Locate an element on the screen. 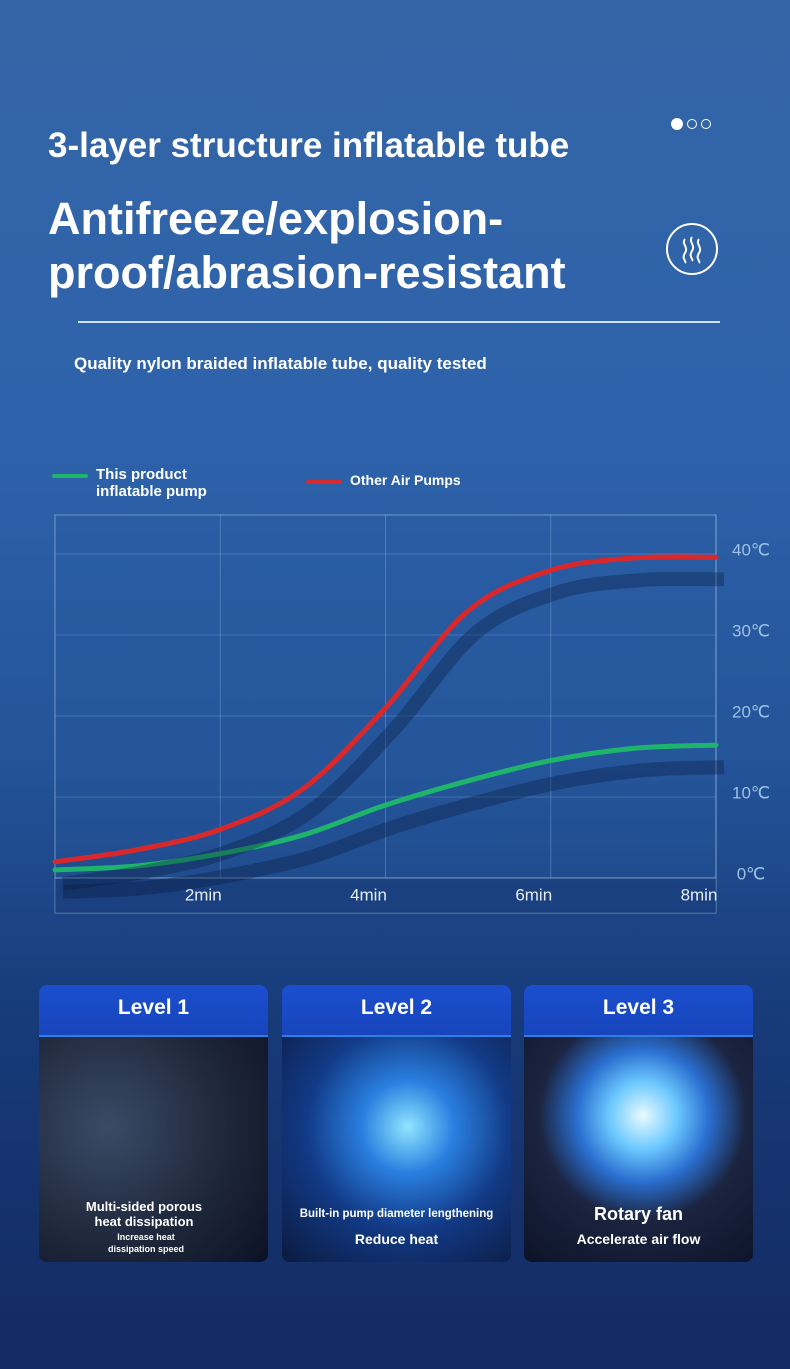 The width and height of the screenshot is (790, 1369). card-title: Level 3 is located at coordinates (638, 1011).